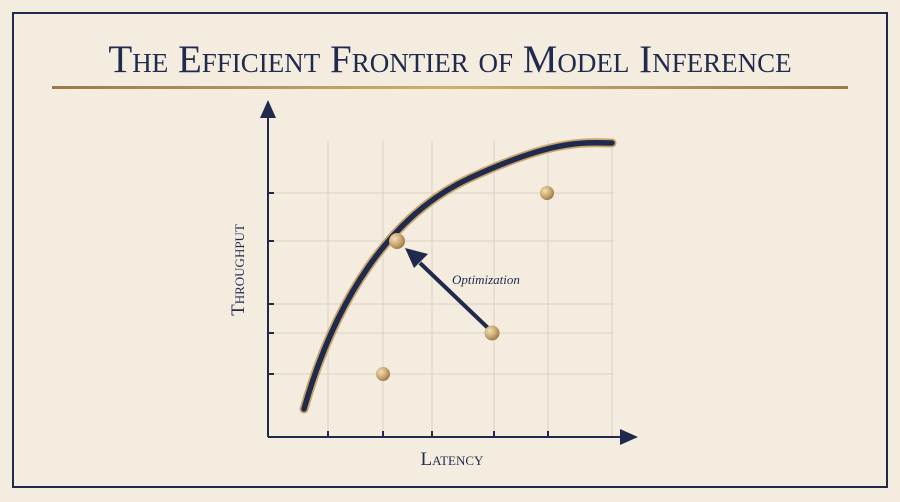 This screenshot has height=502, width=900. Describe the element at coordinates (452, 459) in the screenshot. I see `x-axis-label: Latency` at that location.